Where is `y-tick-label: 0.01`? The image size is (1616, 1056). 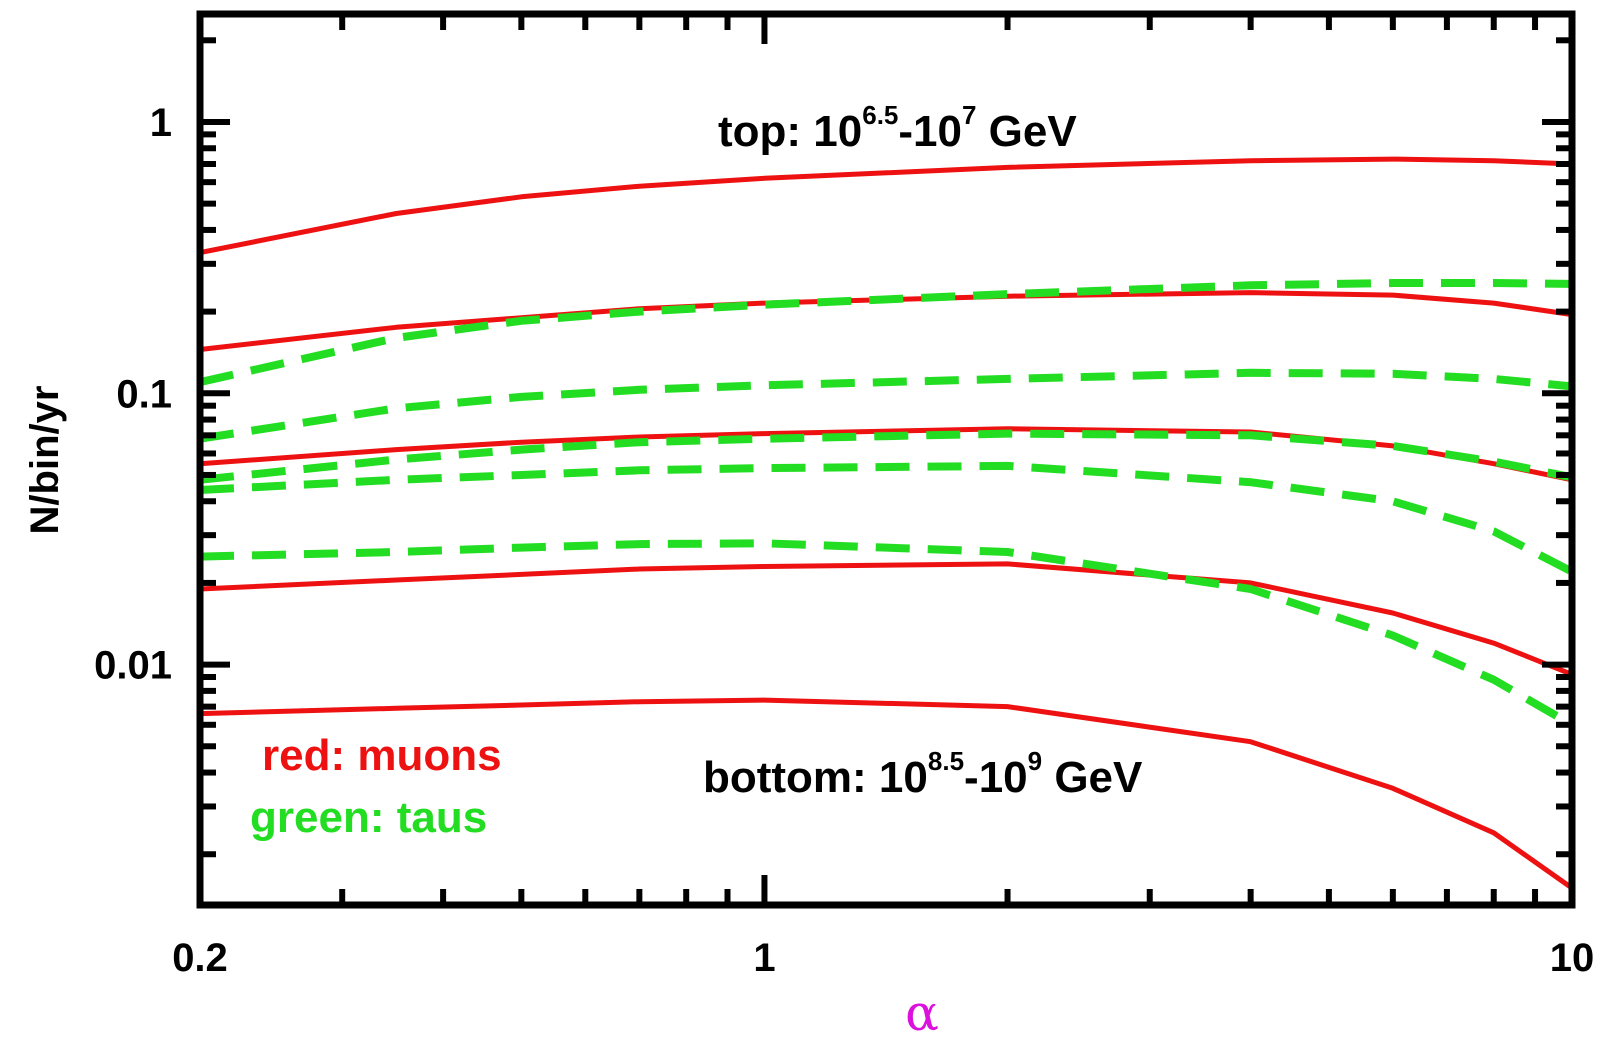 y-tick-label: 0.01 is located at coordinates (133, 666).